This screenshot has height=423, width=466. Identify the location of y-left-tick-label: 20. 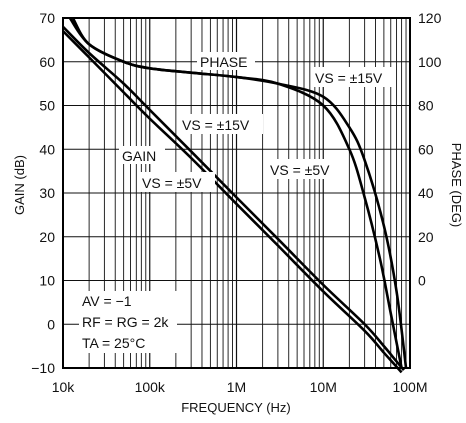
(47, 237).